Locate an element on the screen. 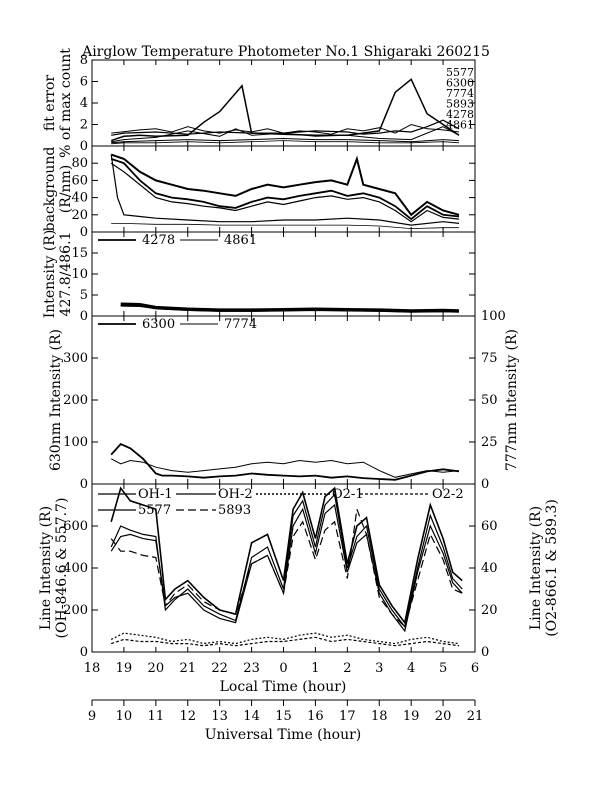 The height and width of the screenshot is (792, 612). x-tick-label-universal: 16 is located at coordinates (315, 716).